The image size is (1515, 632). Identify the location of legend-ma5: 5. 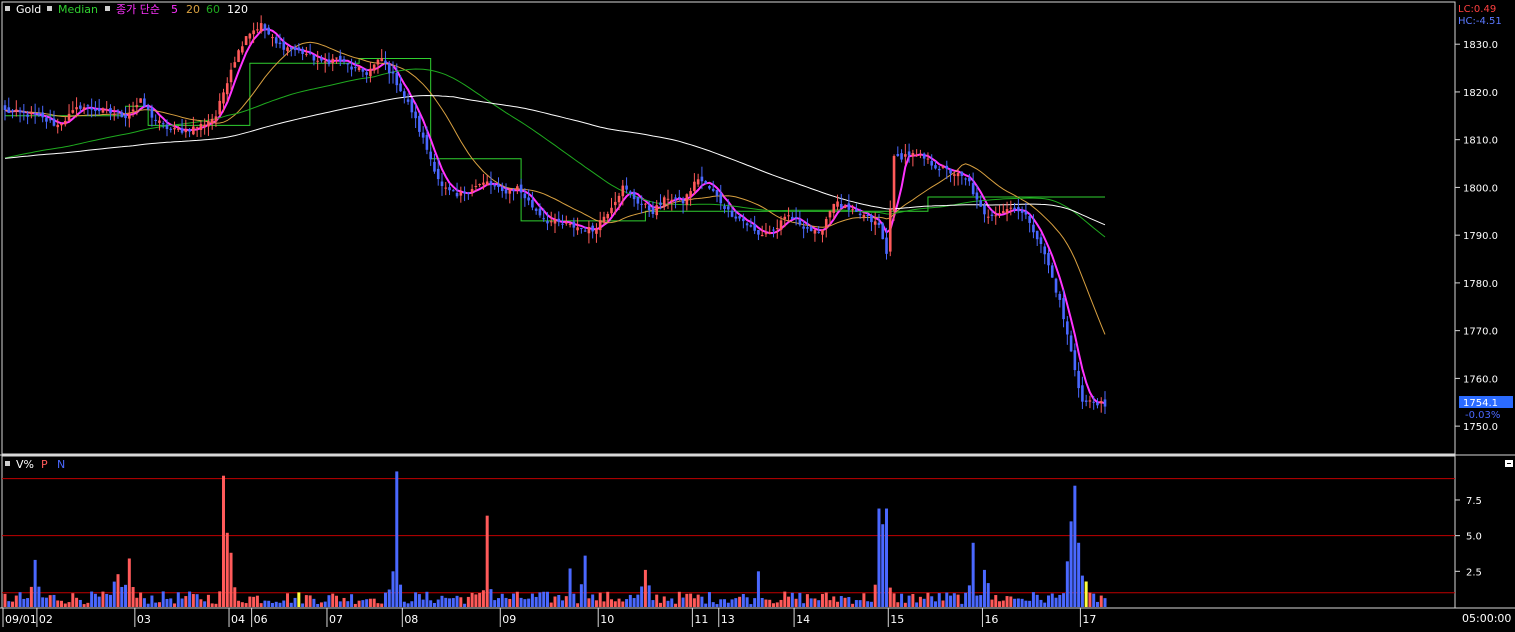
(174, 9).